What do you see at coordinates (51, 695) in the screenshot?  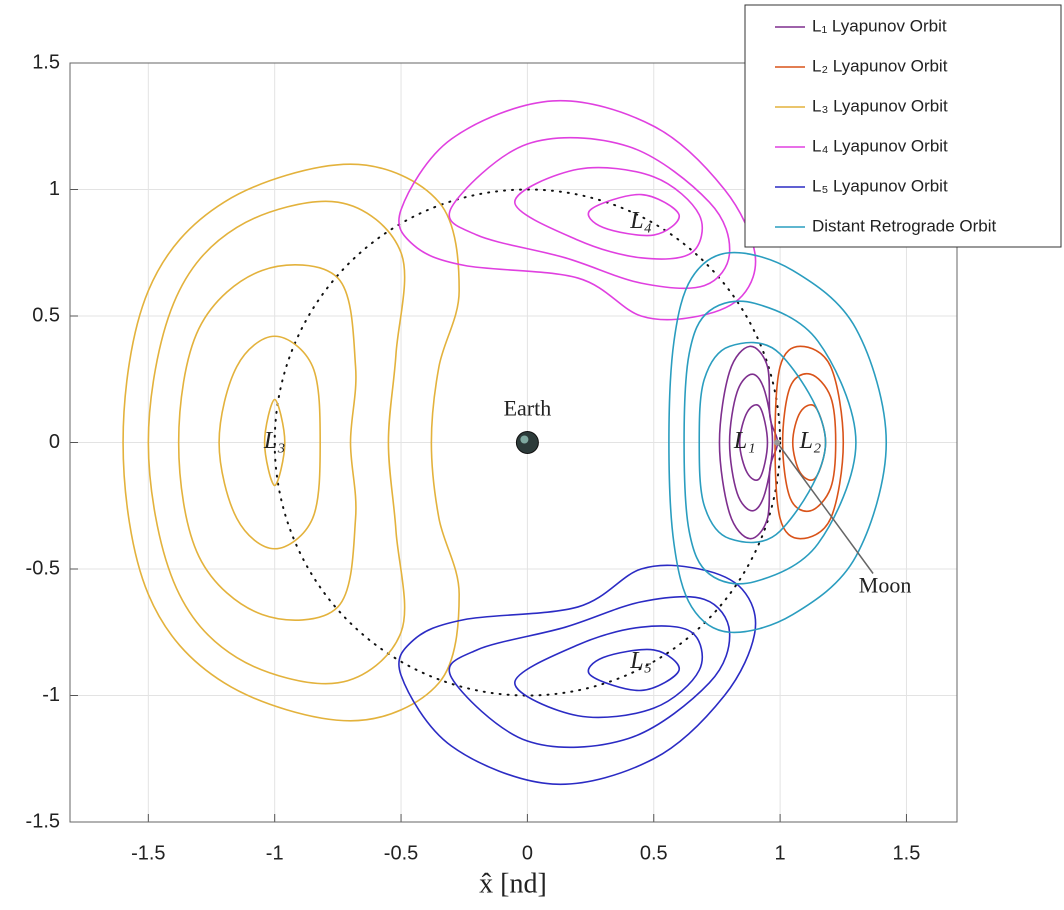 I see `y-tick-label: -1` at bounding box center [51, 695].